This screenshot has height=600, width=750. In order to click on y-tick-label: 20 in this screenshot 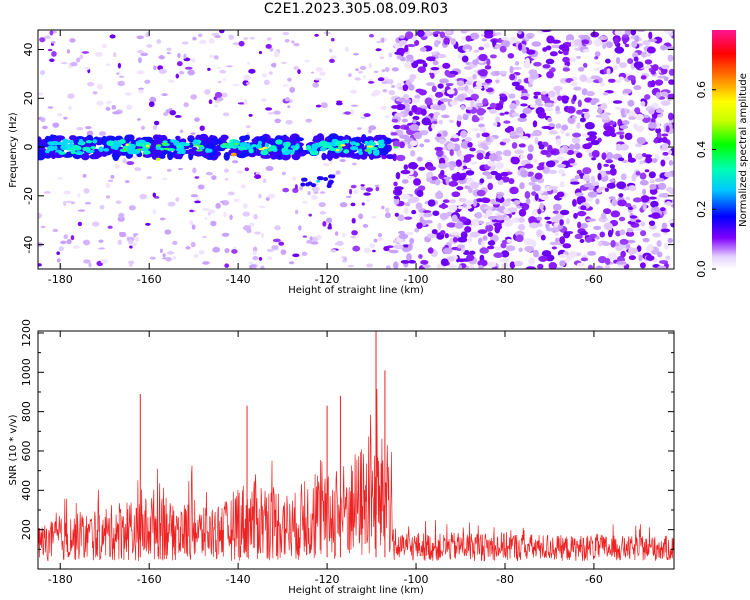, I will do `click(28, 98)`.